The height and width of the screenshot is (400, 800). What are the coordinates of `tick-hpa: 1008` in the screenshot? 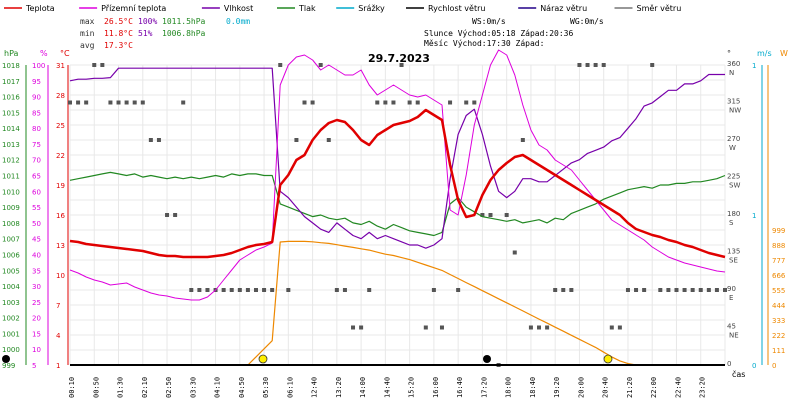 It's located at (11, 224).